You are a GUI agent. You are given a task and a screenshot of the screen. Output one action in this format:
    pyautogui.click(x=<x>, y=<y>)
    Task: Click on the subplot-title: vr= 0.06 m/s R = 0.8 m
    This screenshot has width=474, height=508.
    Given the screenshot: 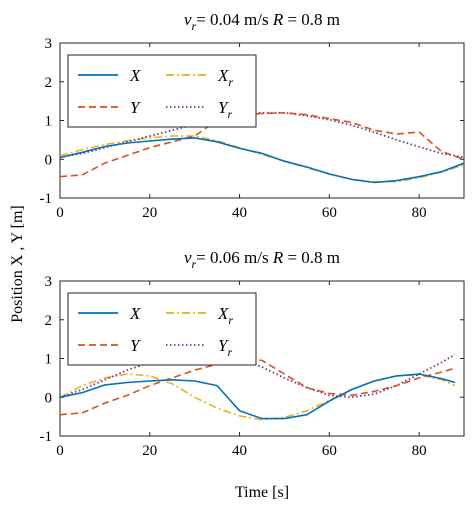 What is the action you would take?
    pyautogui.click(x=262, y=259)
    